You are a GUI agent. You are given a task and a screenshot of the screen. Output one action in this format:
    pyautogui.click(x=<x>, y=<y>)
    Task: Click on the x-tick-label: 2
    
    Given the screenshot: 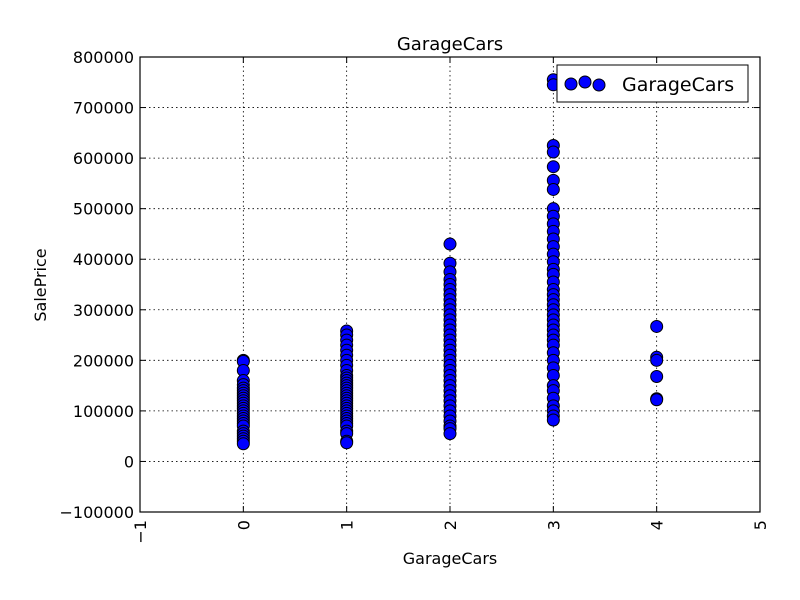 What is the action you would take?
    pyautogui.click(x=450, y=525)
    